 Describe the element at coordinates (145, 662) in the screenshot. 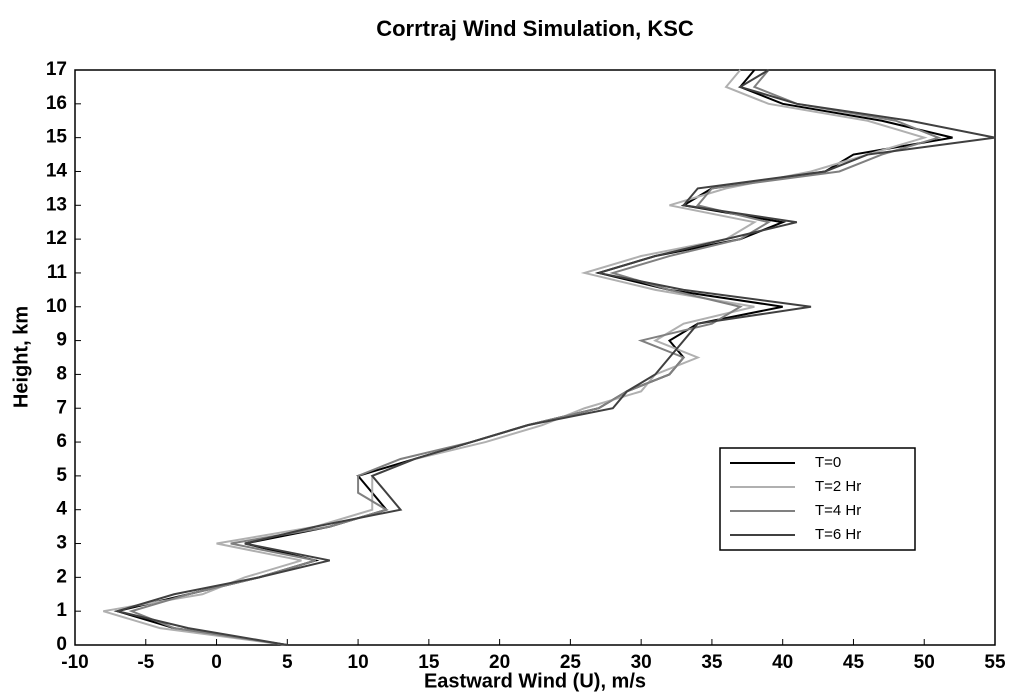

I see `x-tick-label: -5` at that location.